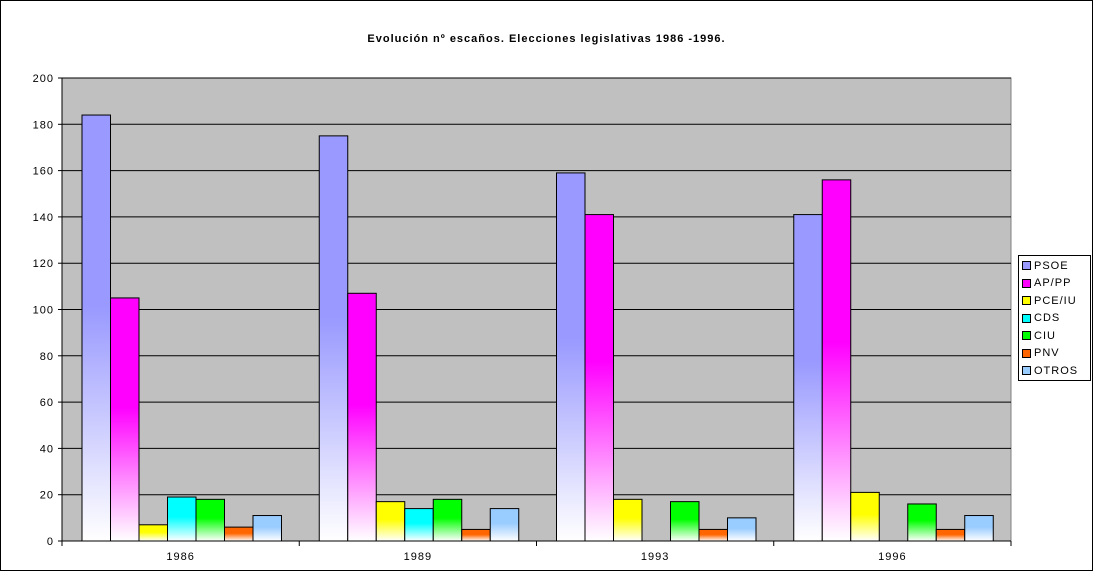 This screenshot has width=1093, height=571. I want to click on bar-psoe-1989, so click(333, 338).